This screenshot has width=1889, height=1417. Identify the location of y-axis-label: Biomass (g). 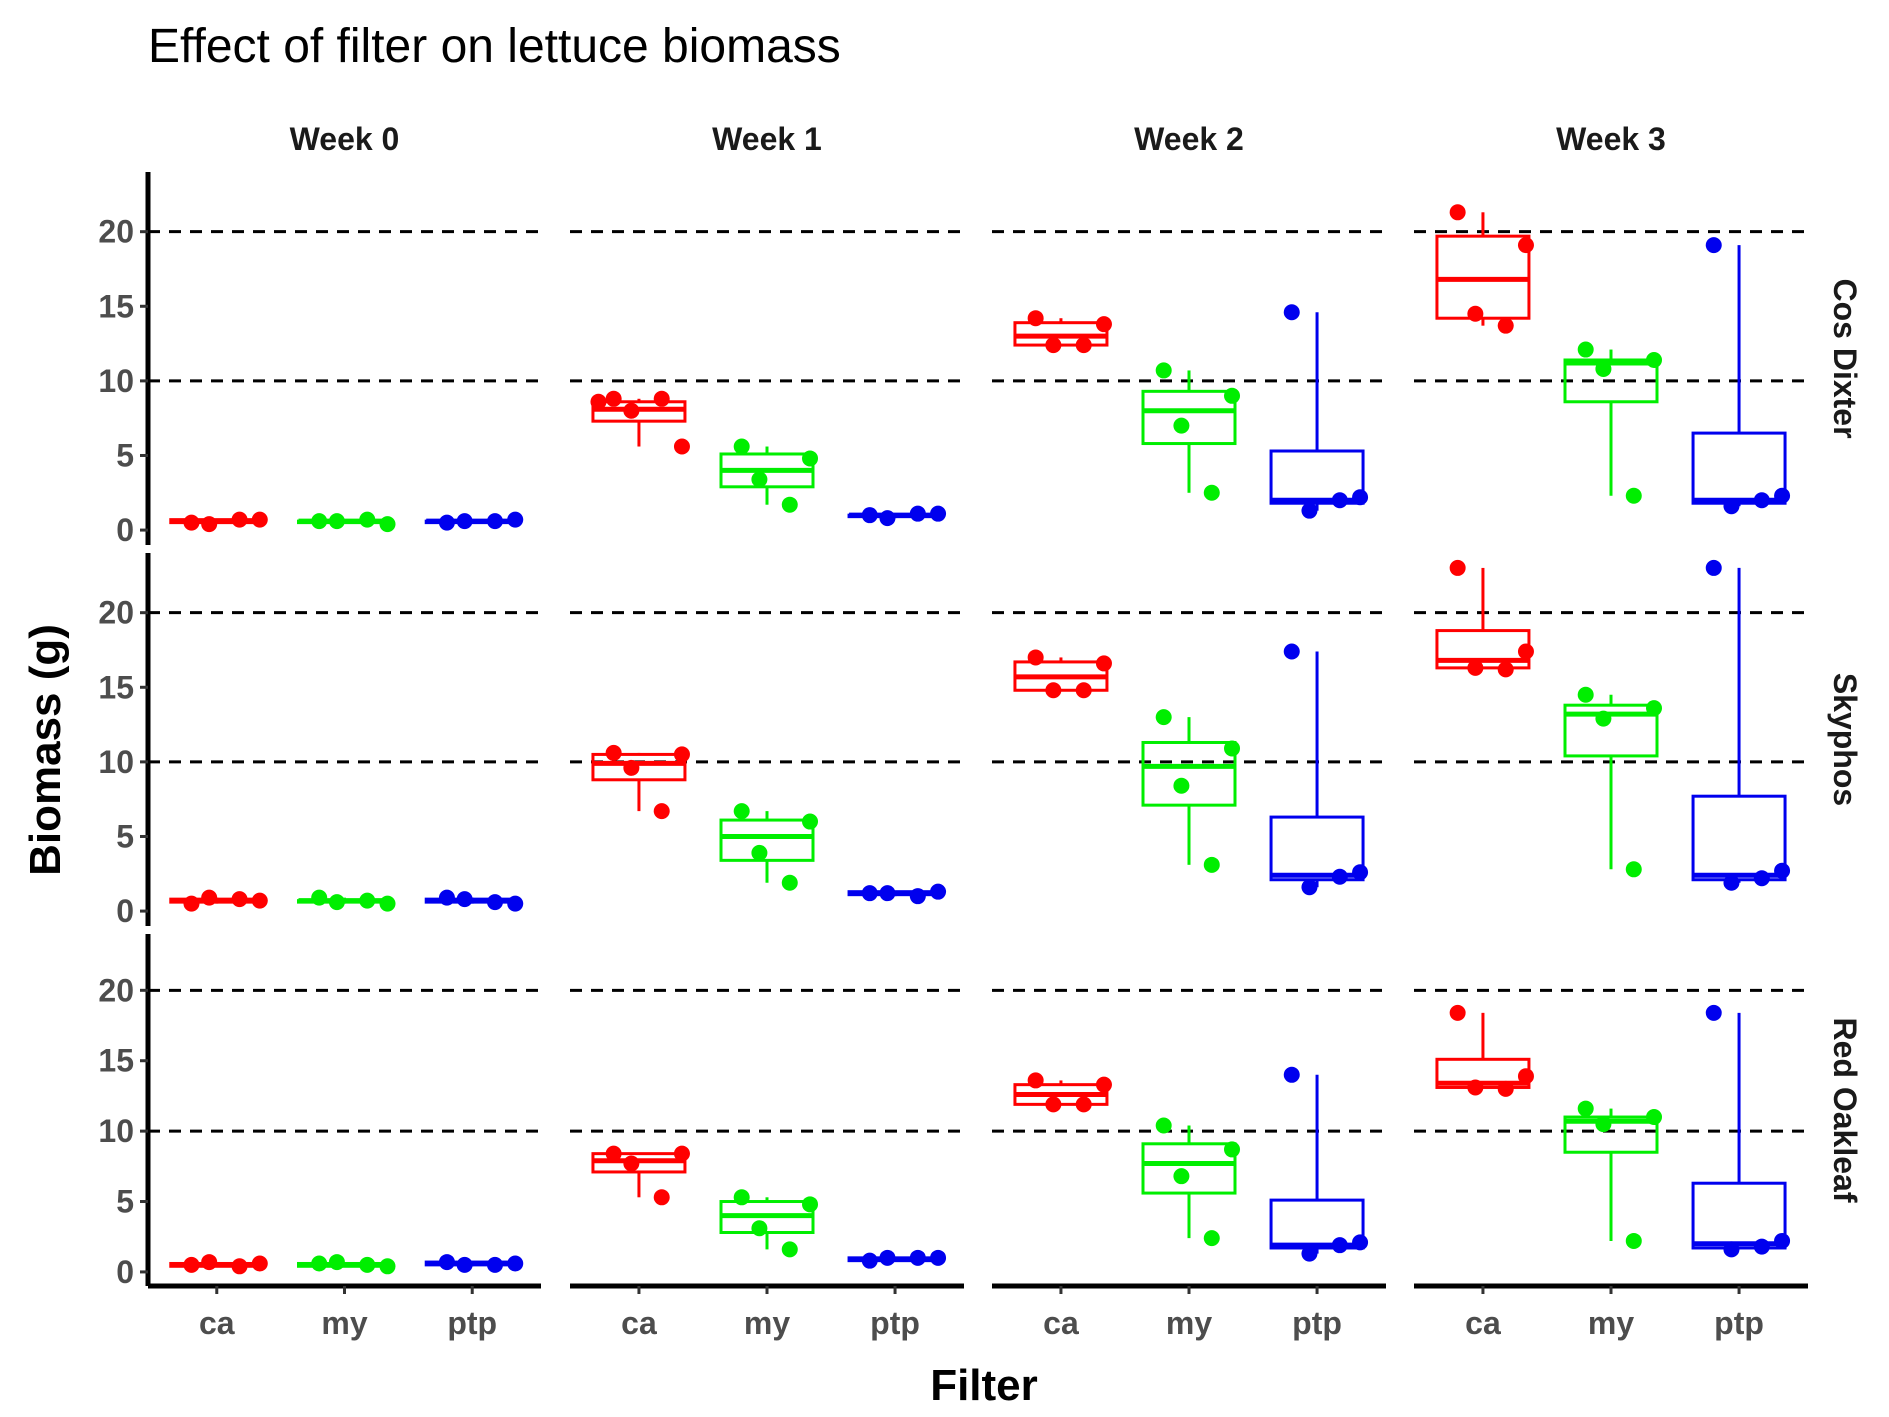
(45, 750).